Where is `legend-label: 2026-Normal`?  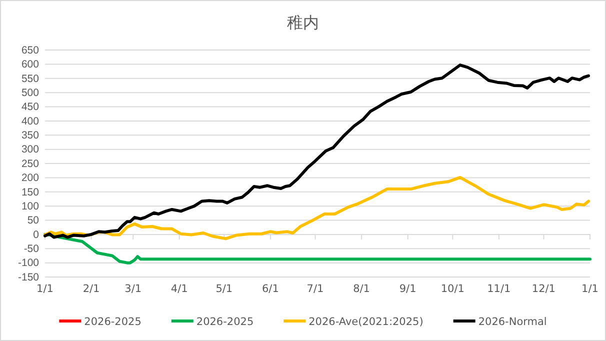
legend-label: 2026-Normal is located at coordinates (512, 322).